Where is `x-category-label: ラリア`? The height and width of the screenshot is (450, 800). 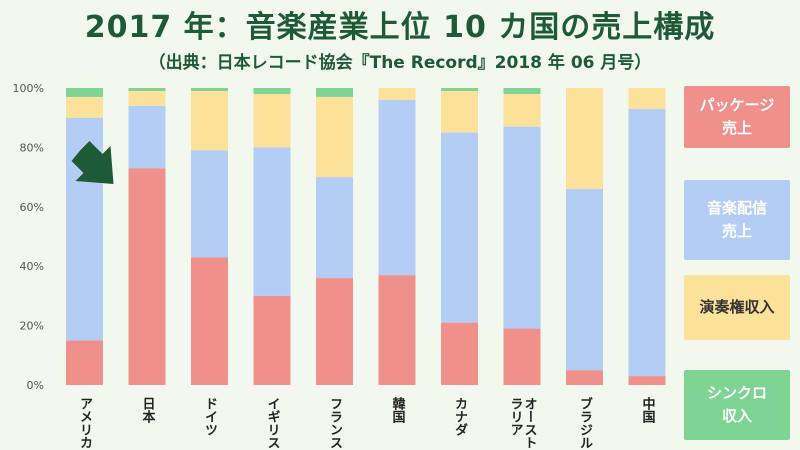 x-category-label: ラリア is located at coordinates (515, 416).